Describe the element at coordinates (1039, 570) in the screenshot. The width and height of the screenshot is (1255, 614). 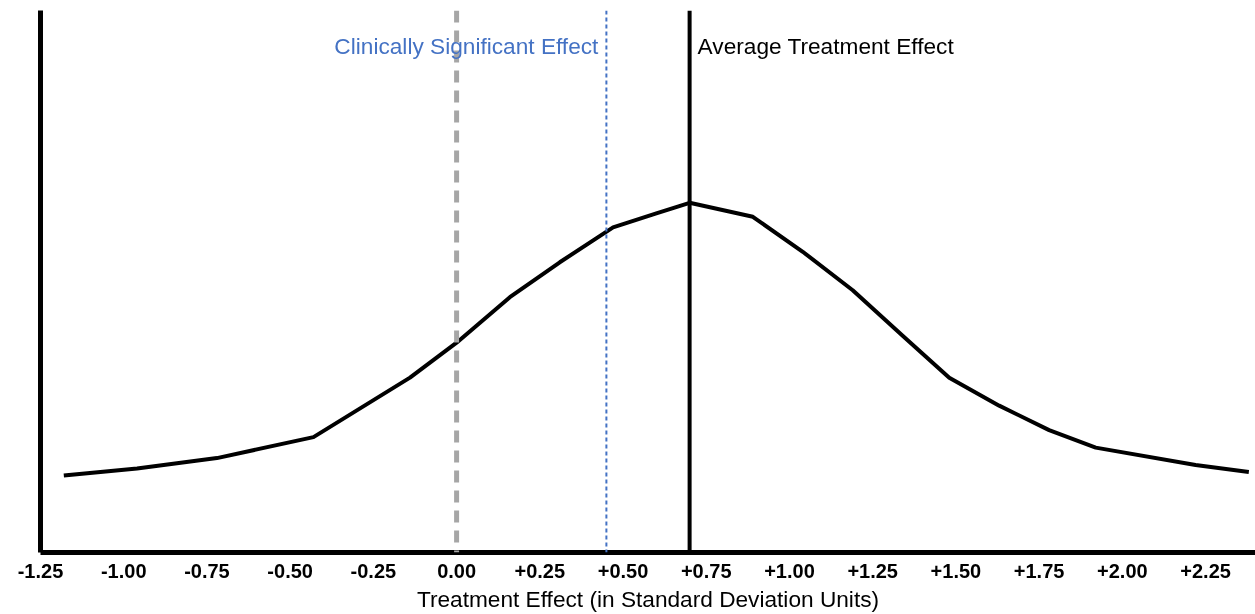
I see `x-tick-label: +1.75` at that location.